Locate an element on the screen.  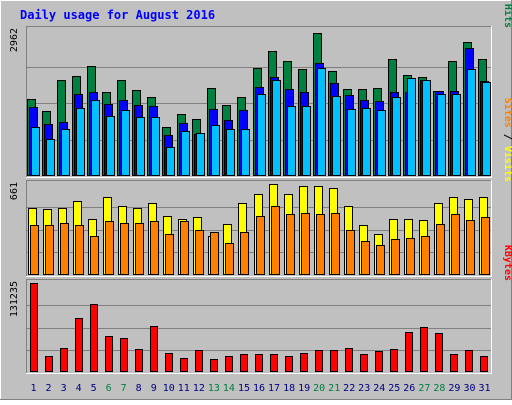
x-tick-label: 11 is located at coordinates (184, 388).